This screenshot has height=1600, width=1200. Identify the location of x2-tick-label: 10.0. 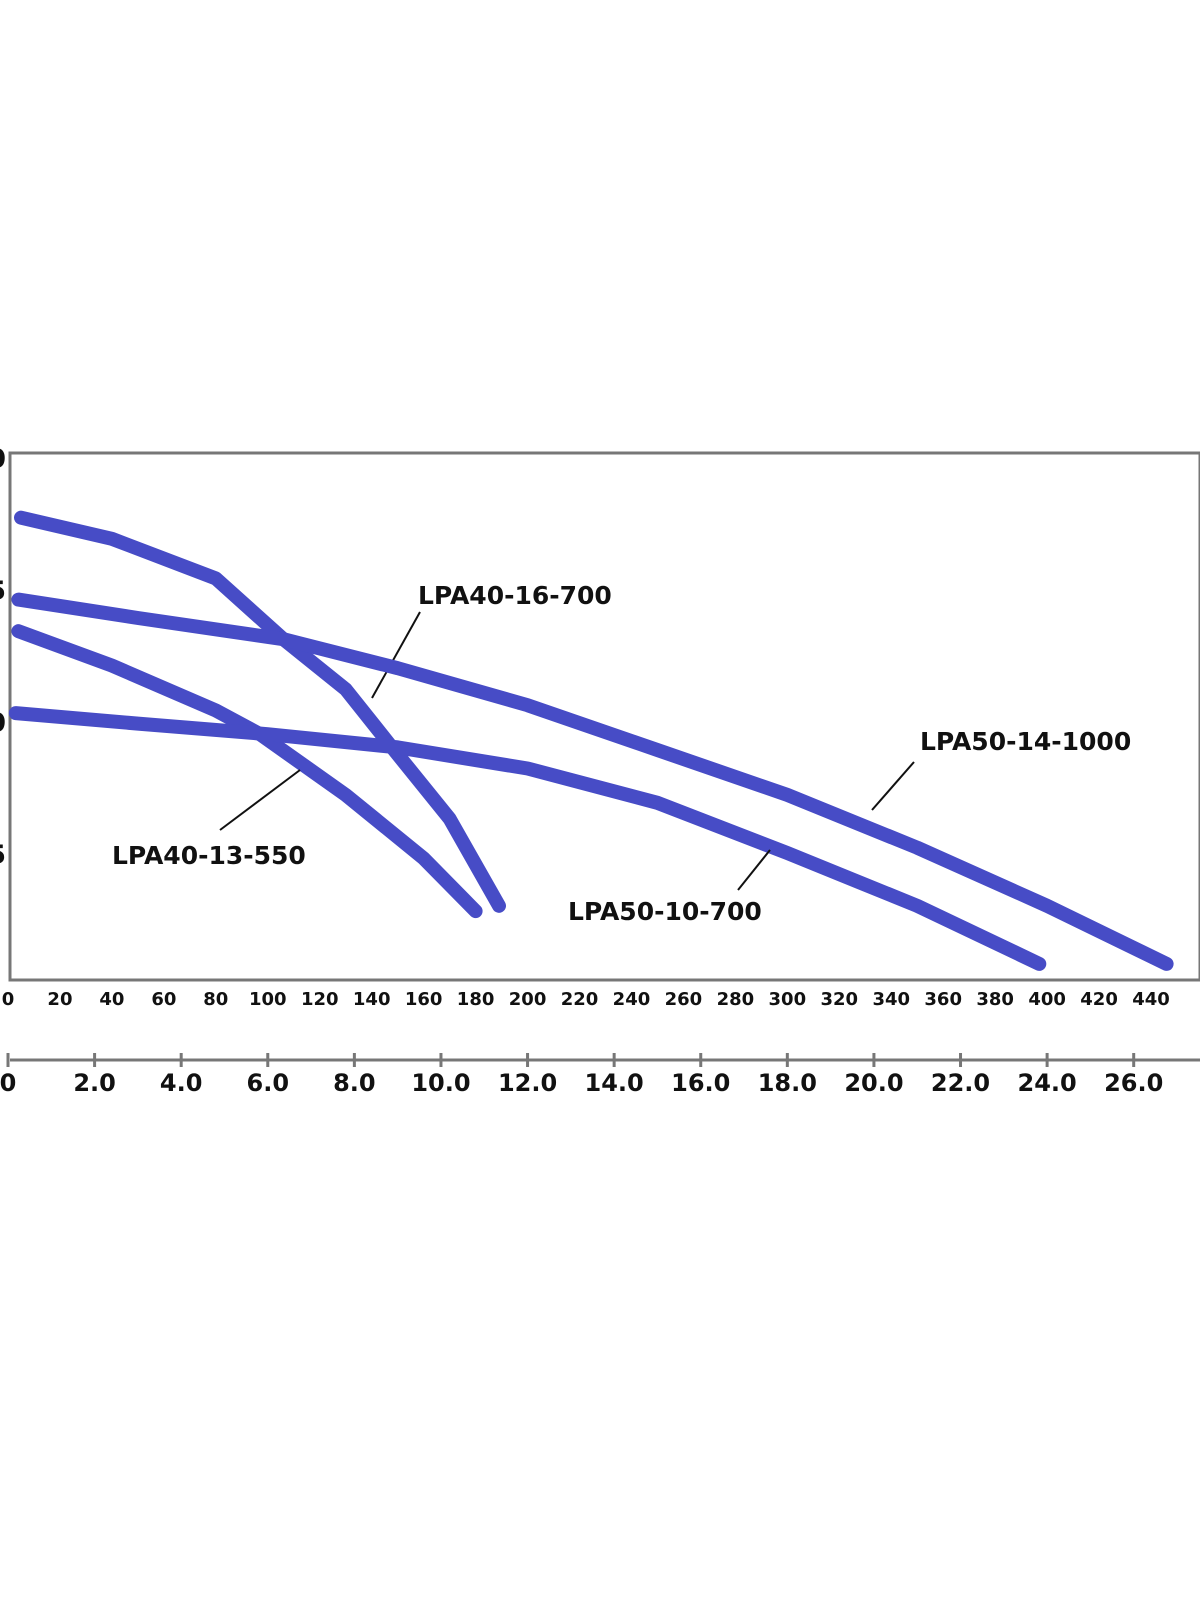
(440, 1083).